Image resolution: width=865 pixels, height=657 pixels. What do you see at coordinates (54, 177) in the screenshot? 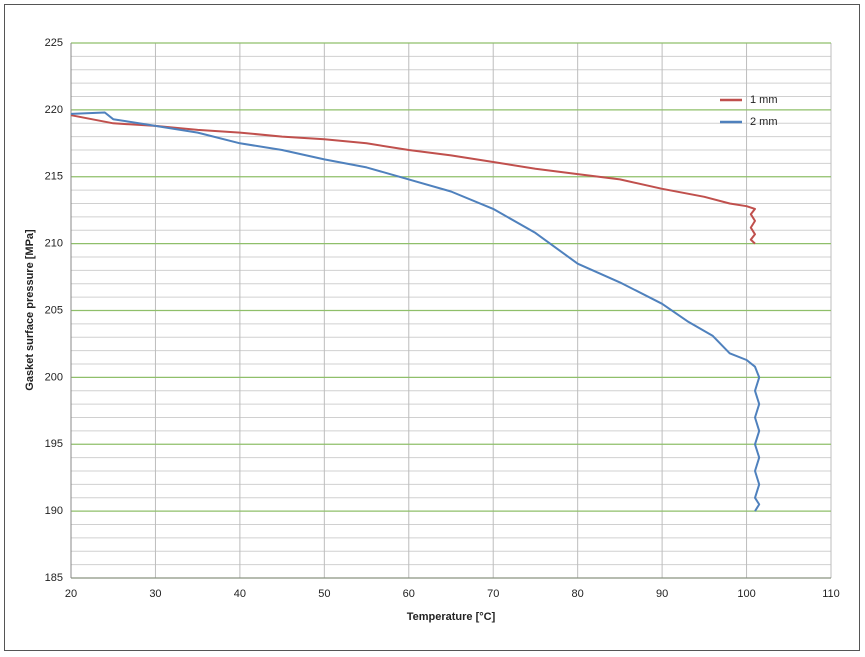
I see `y-tick-label: 215` at bounding box center [54, 177].